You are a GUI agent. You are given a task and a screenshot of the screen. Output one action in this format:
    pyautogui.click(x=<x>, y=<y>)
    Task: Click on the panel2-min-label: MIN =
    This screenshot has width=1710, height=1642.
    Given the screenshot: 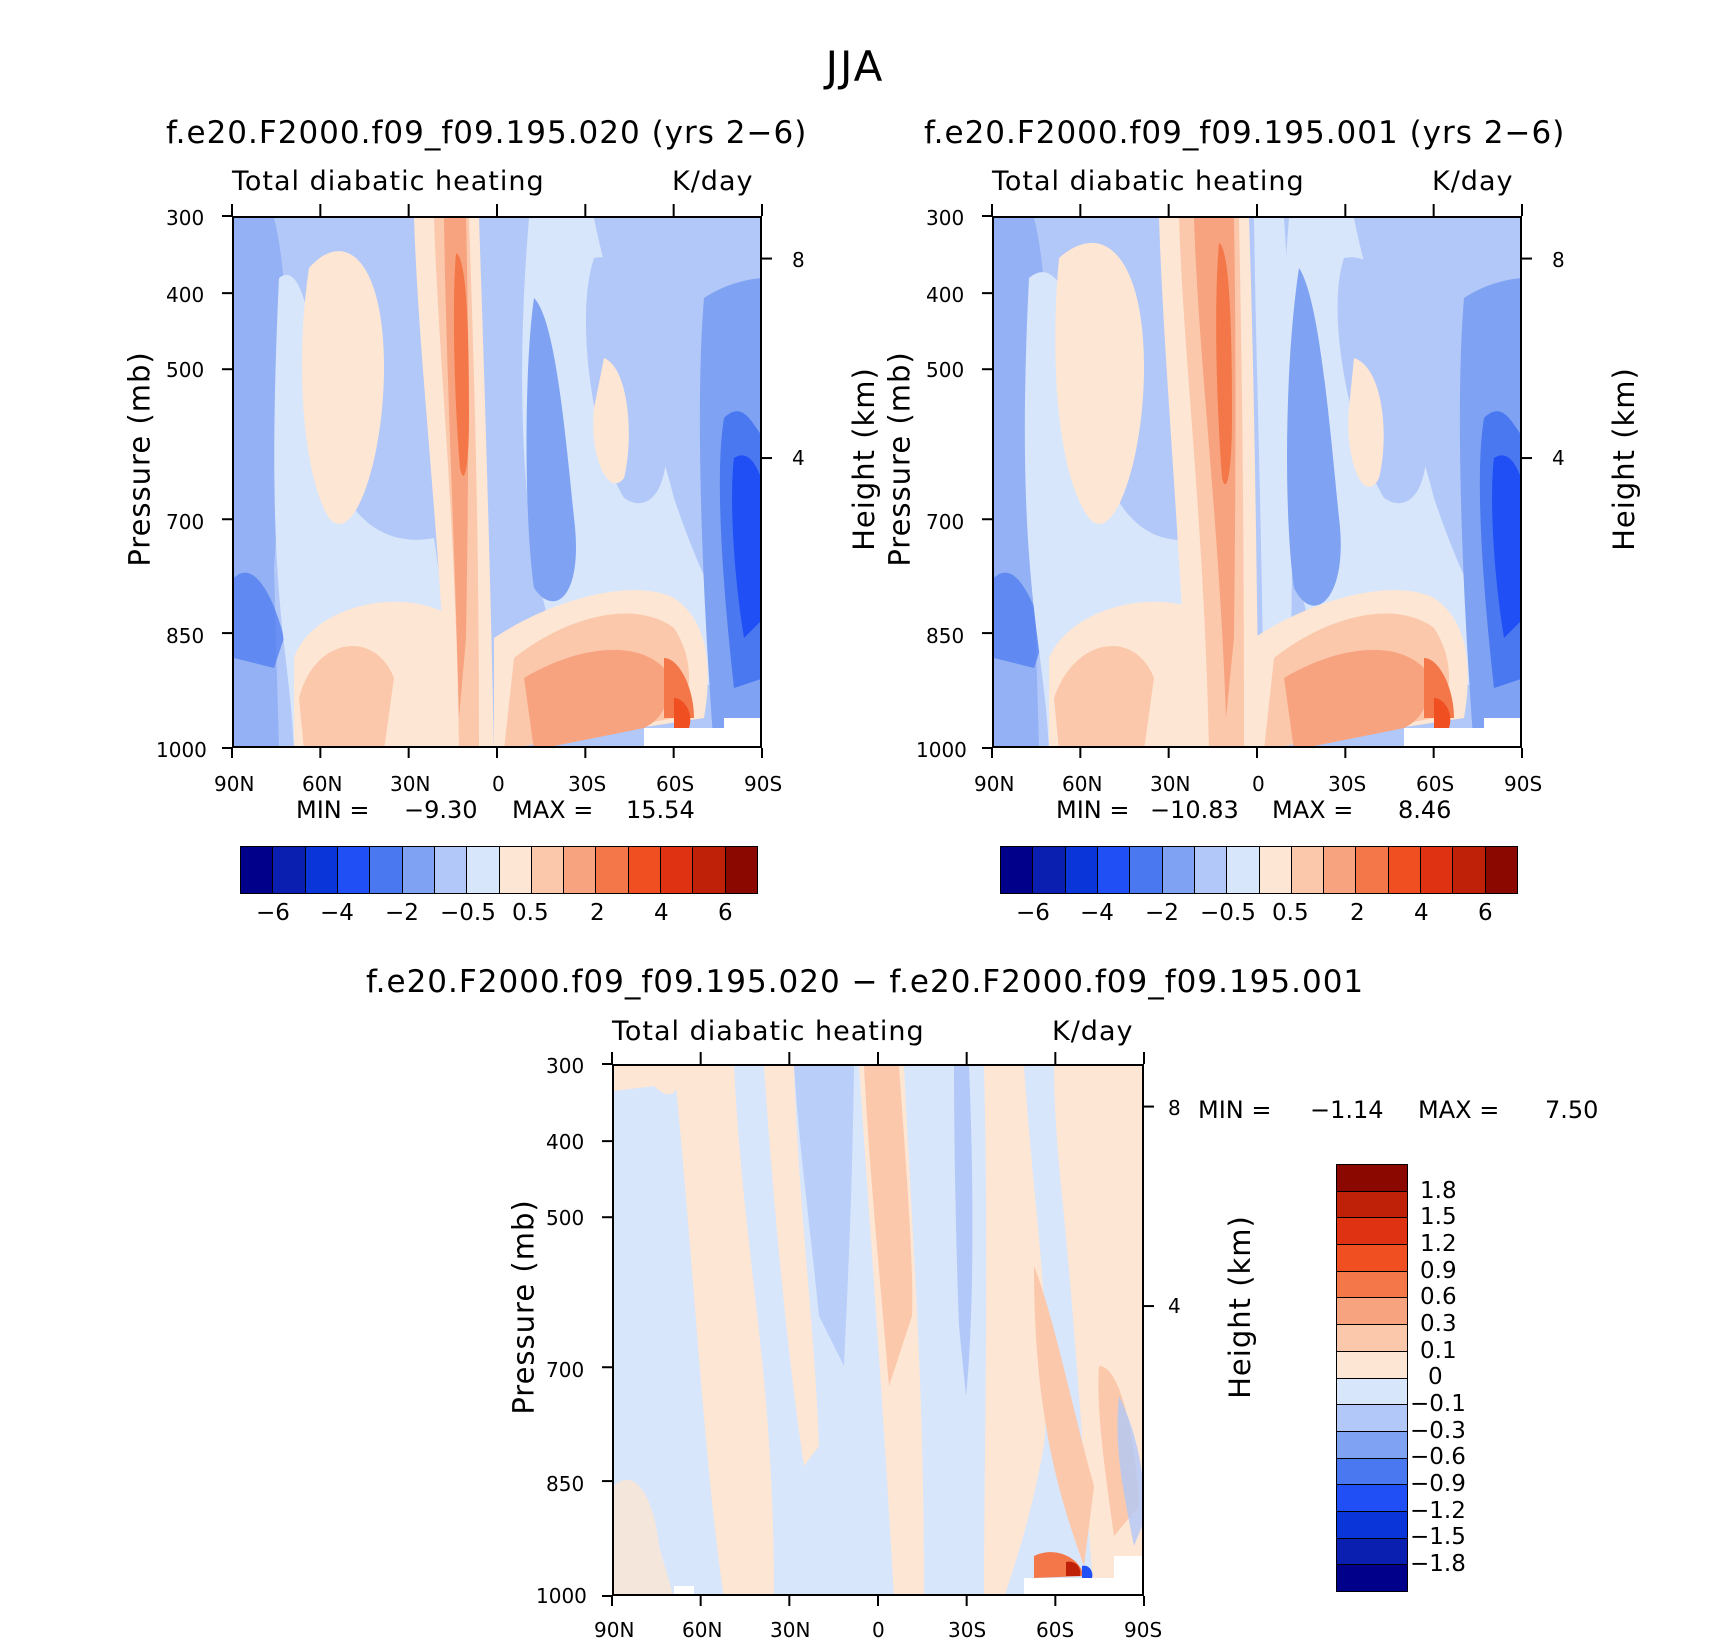 What is the action you would take?
    pyautogui.click(x=1093, y=810)
    